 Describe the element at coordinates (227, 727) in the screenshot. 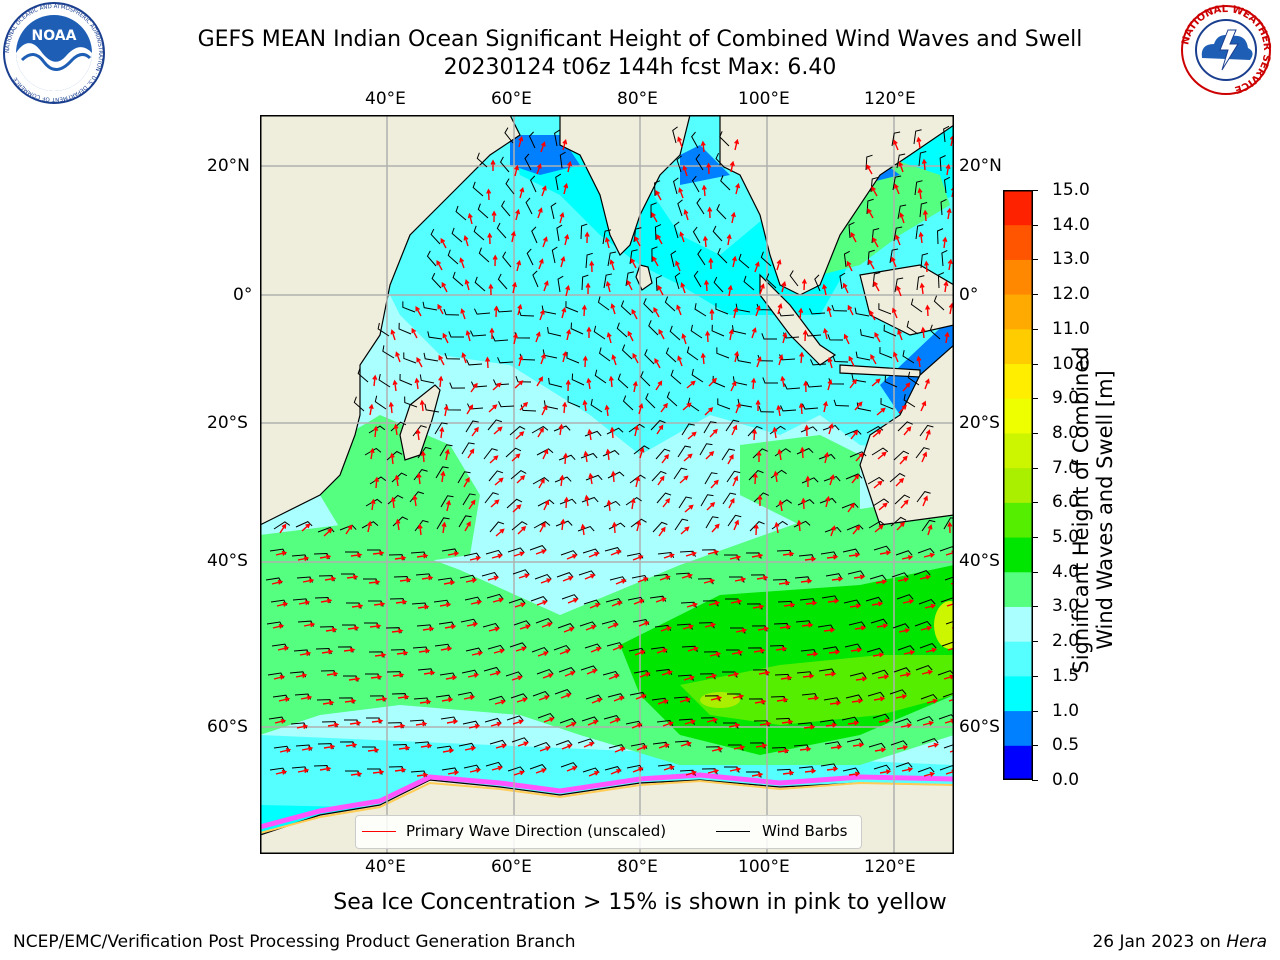

I see `lat-tick-left-60s: 60°S` at that location.